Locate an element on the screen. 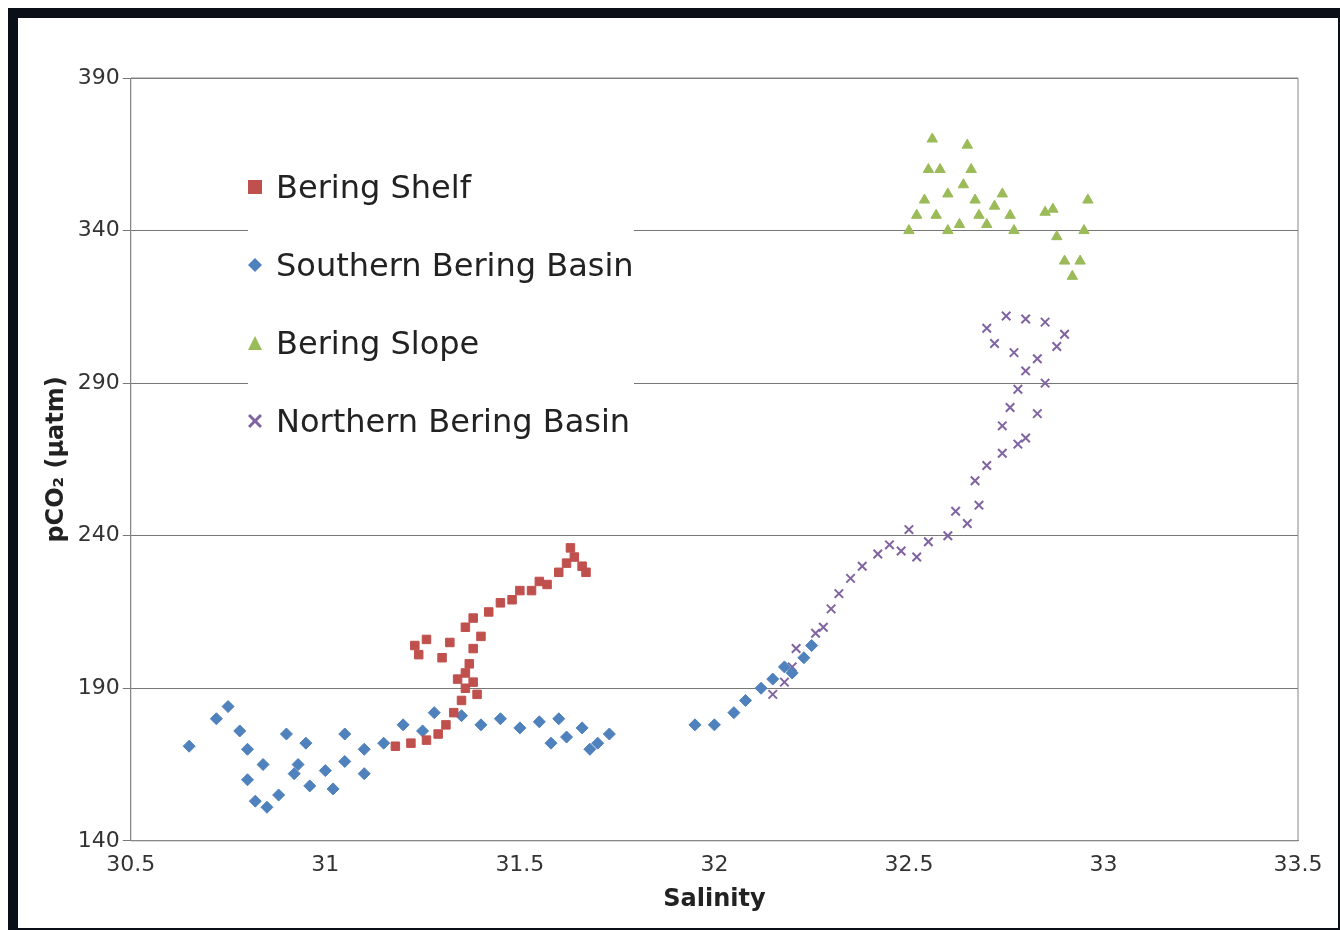  y-tick-label: 190 is located at coordinates (98, 686).